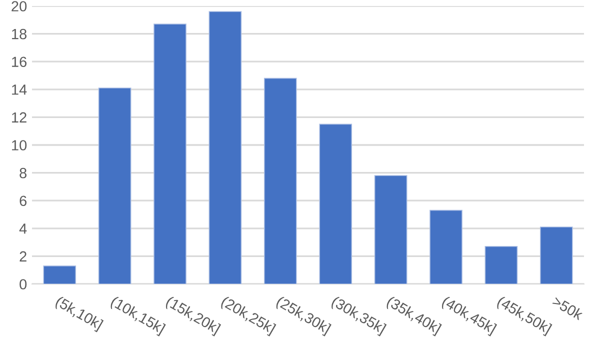 The image size is (604, 350). What do you see at coordinates (23, 284) in the screenshot?
I see `y-tick-label: 0` at bounding box center [23, 284].